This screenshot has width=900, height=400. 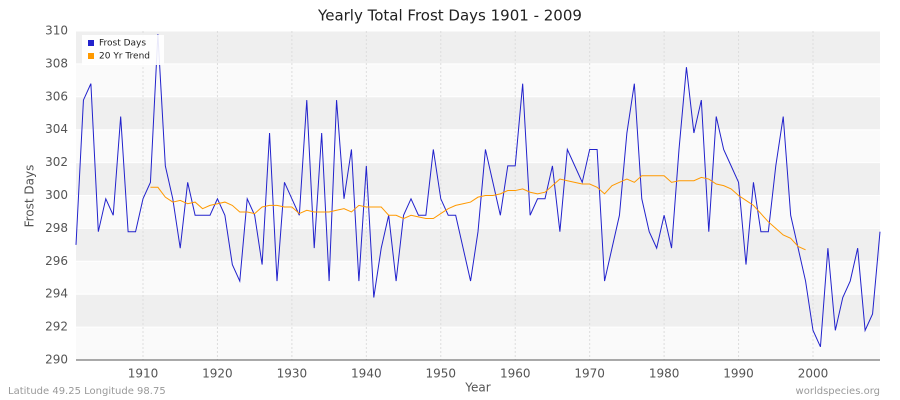 What do you see at coordinates (441, 374) in the screenshot?
I see `x-tick-label: 1950` at bounding box center [441, 374].